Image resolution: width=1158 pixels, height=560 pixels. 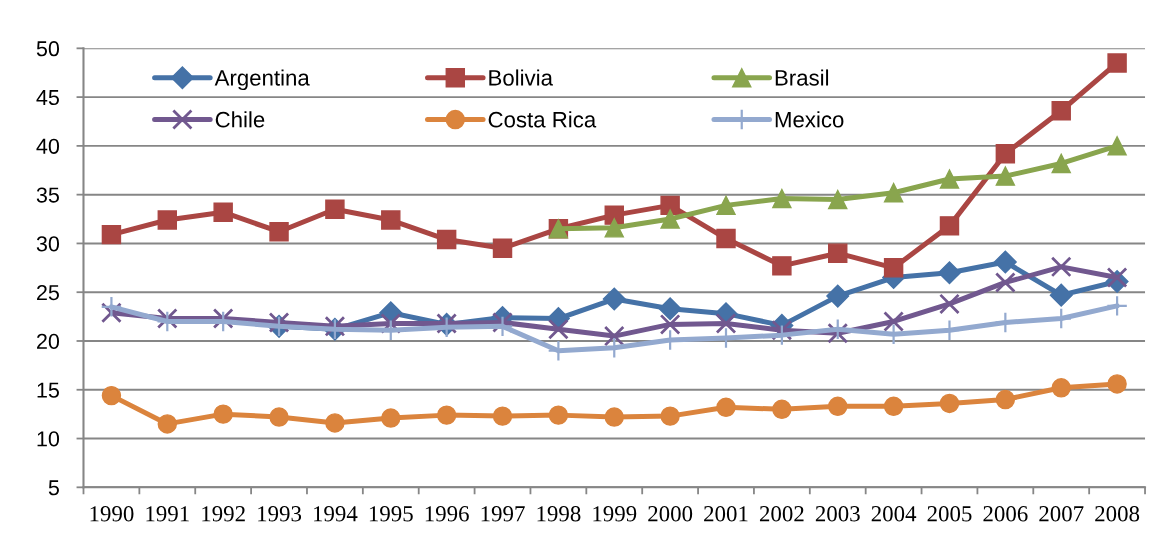 What do you see at coordinates (447, 514) in the screenshot?
I see `x-tick-label: 1996` at bounding box center [447, 514].